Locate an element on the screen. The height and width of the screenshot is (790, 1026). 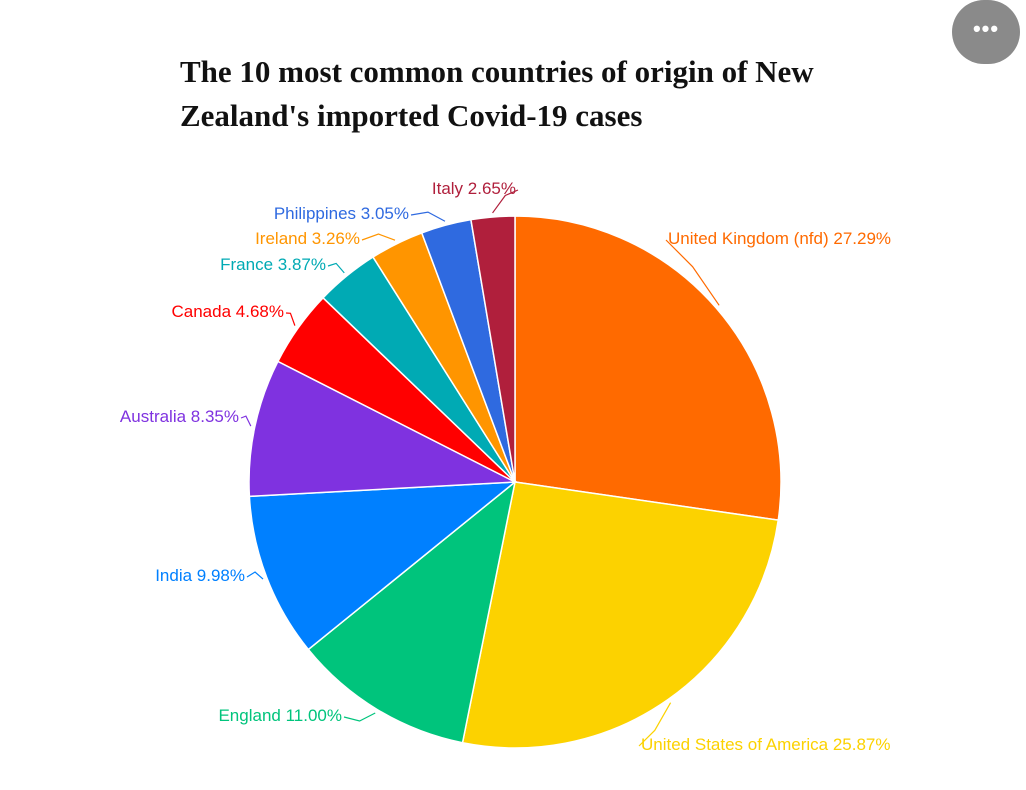
value-label: 2.65% is located at coordinates (492, 188).